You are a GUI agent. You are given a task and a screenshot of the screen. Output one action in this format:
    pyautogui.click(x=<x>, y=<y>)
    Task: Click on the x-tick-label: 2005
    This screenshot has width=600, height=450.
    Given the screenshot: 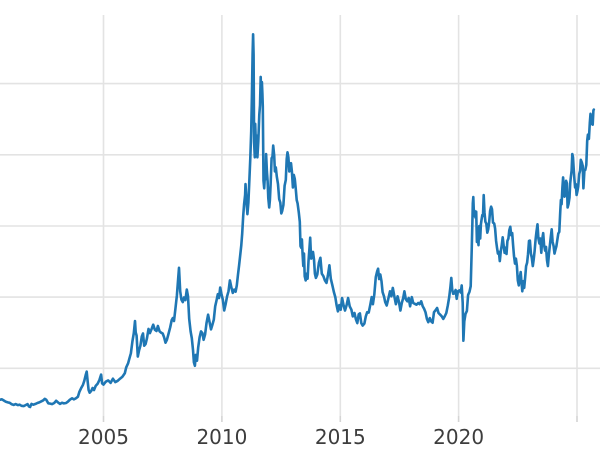 What is the action you would take?
    pyautogui.click(x=103, y=437)
    